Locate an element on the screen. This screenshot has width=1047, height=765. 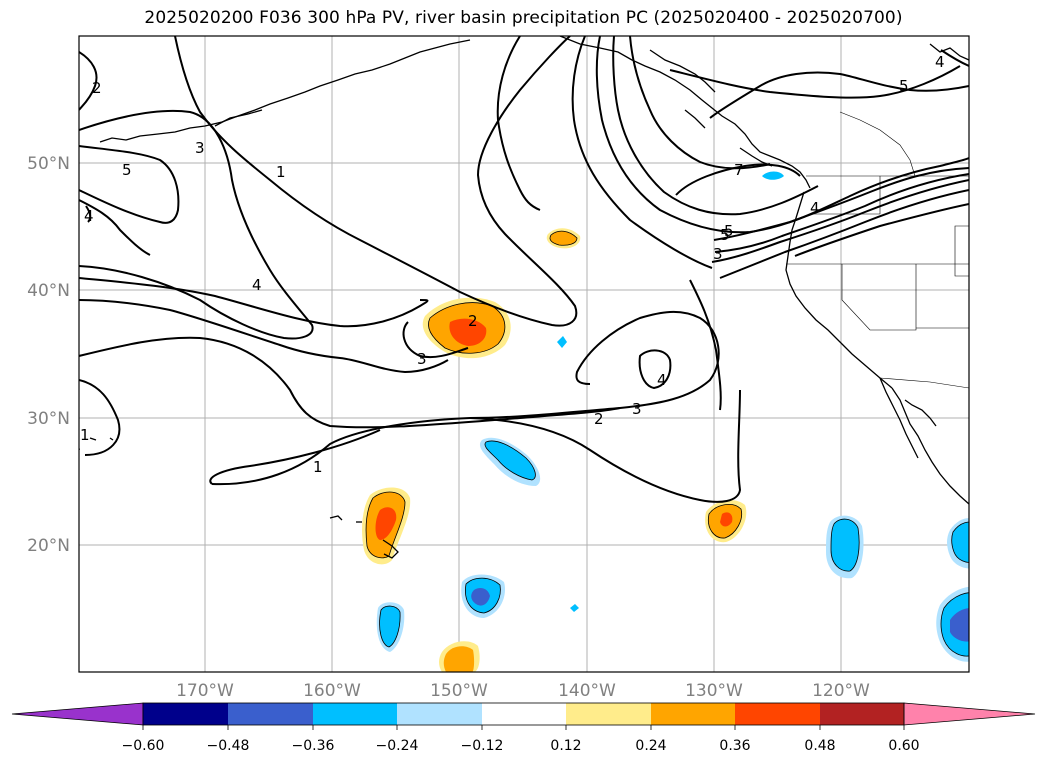
lon-label: 140°W is located at coordinates (587, 691).